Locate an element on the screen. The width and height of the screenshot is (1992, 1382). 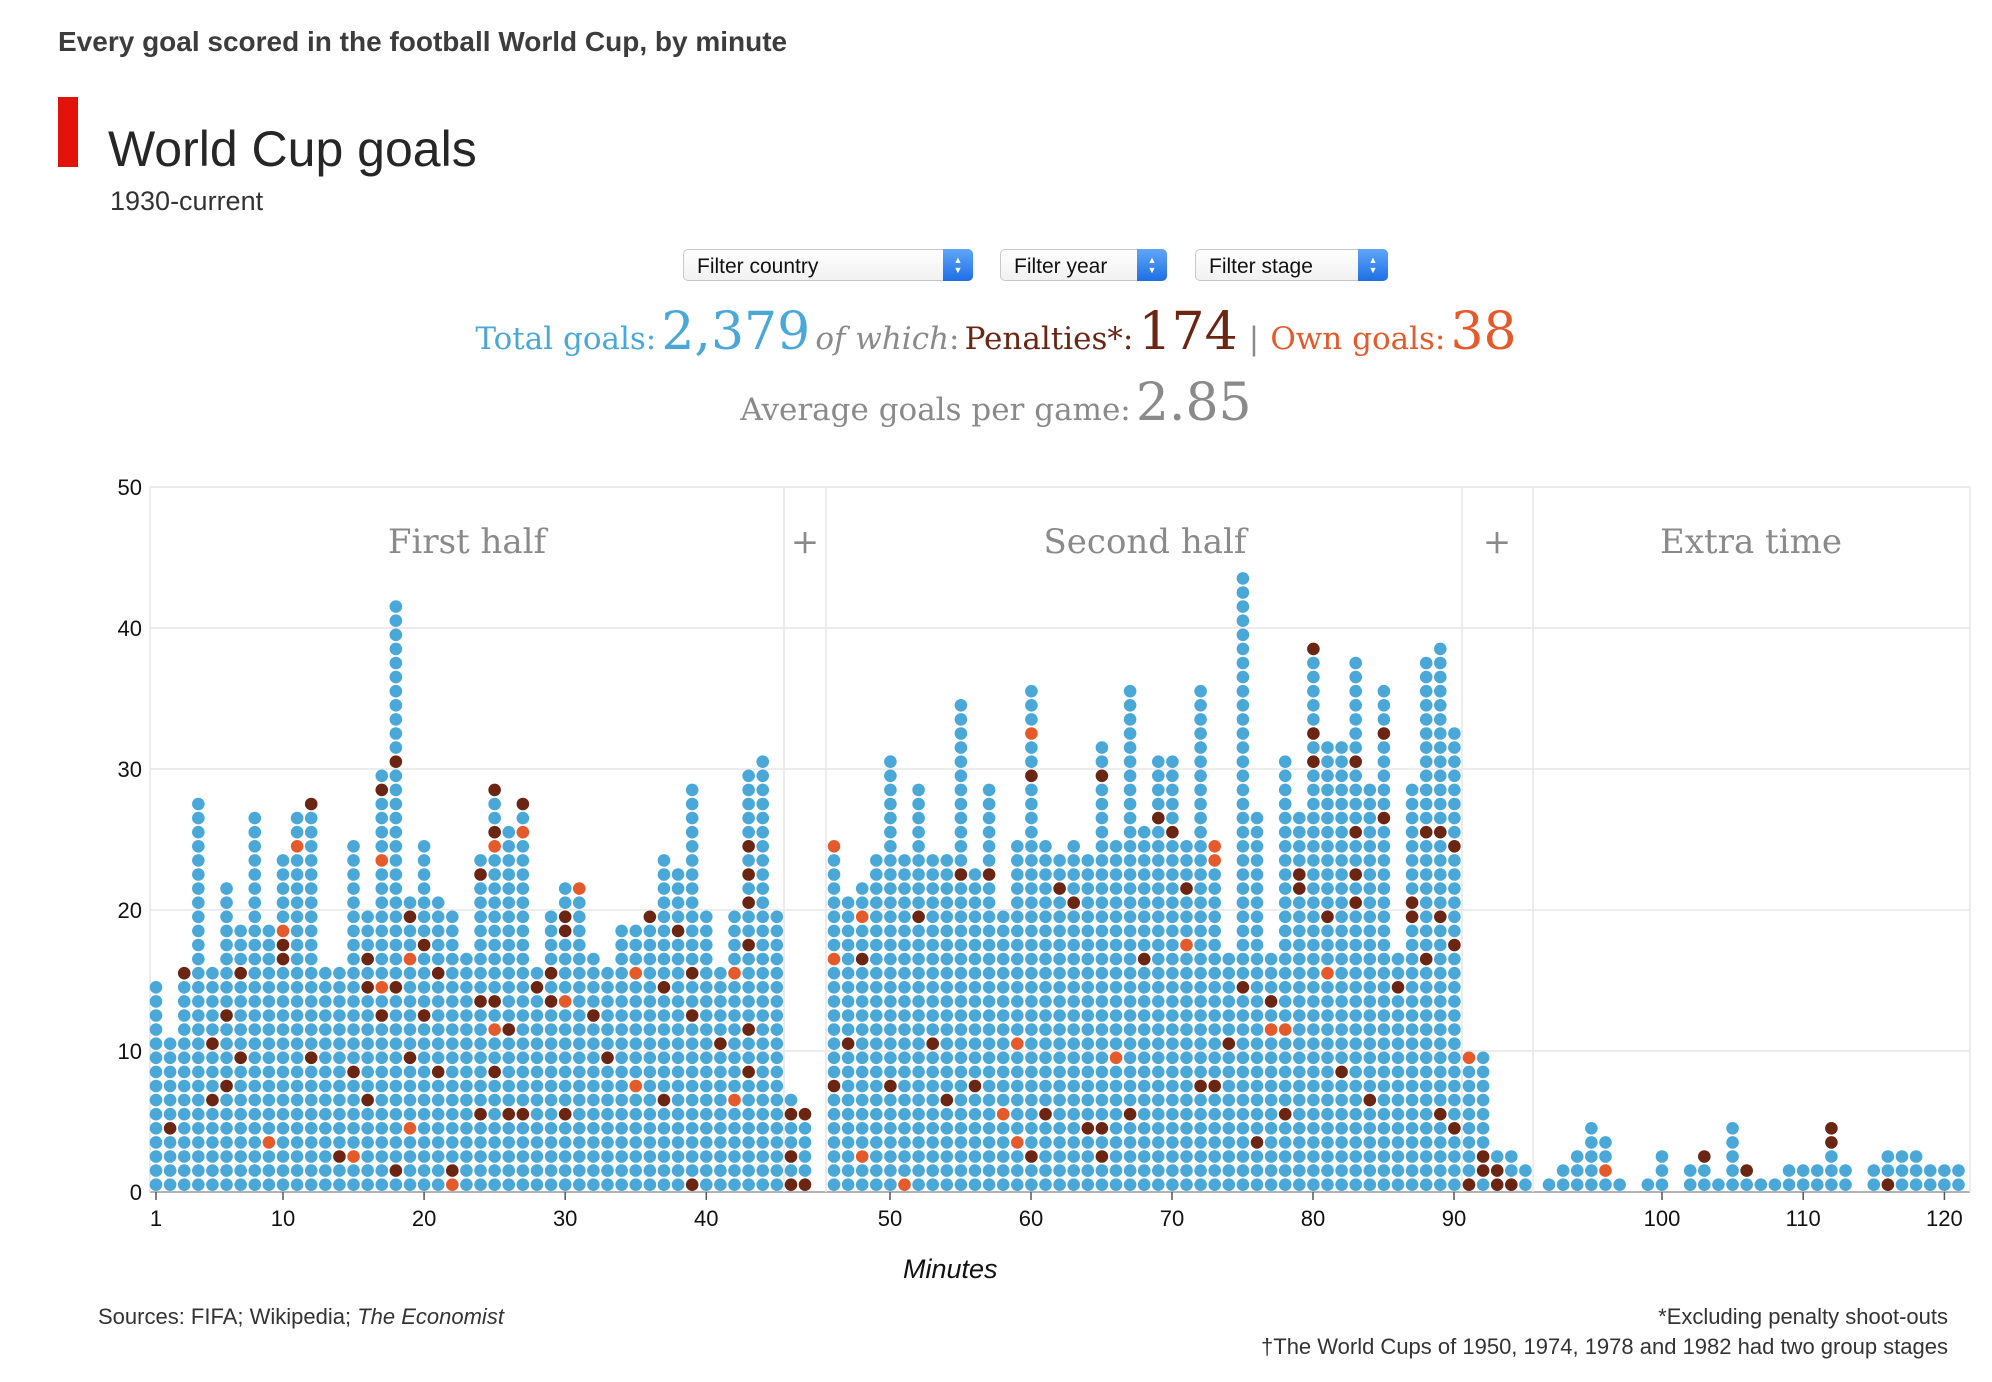
filter-year-select: Filter year ▲ ▼ is located at coordinates (1083, 265).